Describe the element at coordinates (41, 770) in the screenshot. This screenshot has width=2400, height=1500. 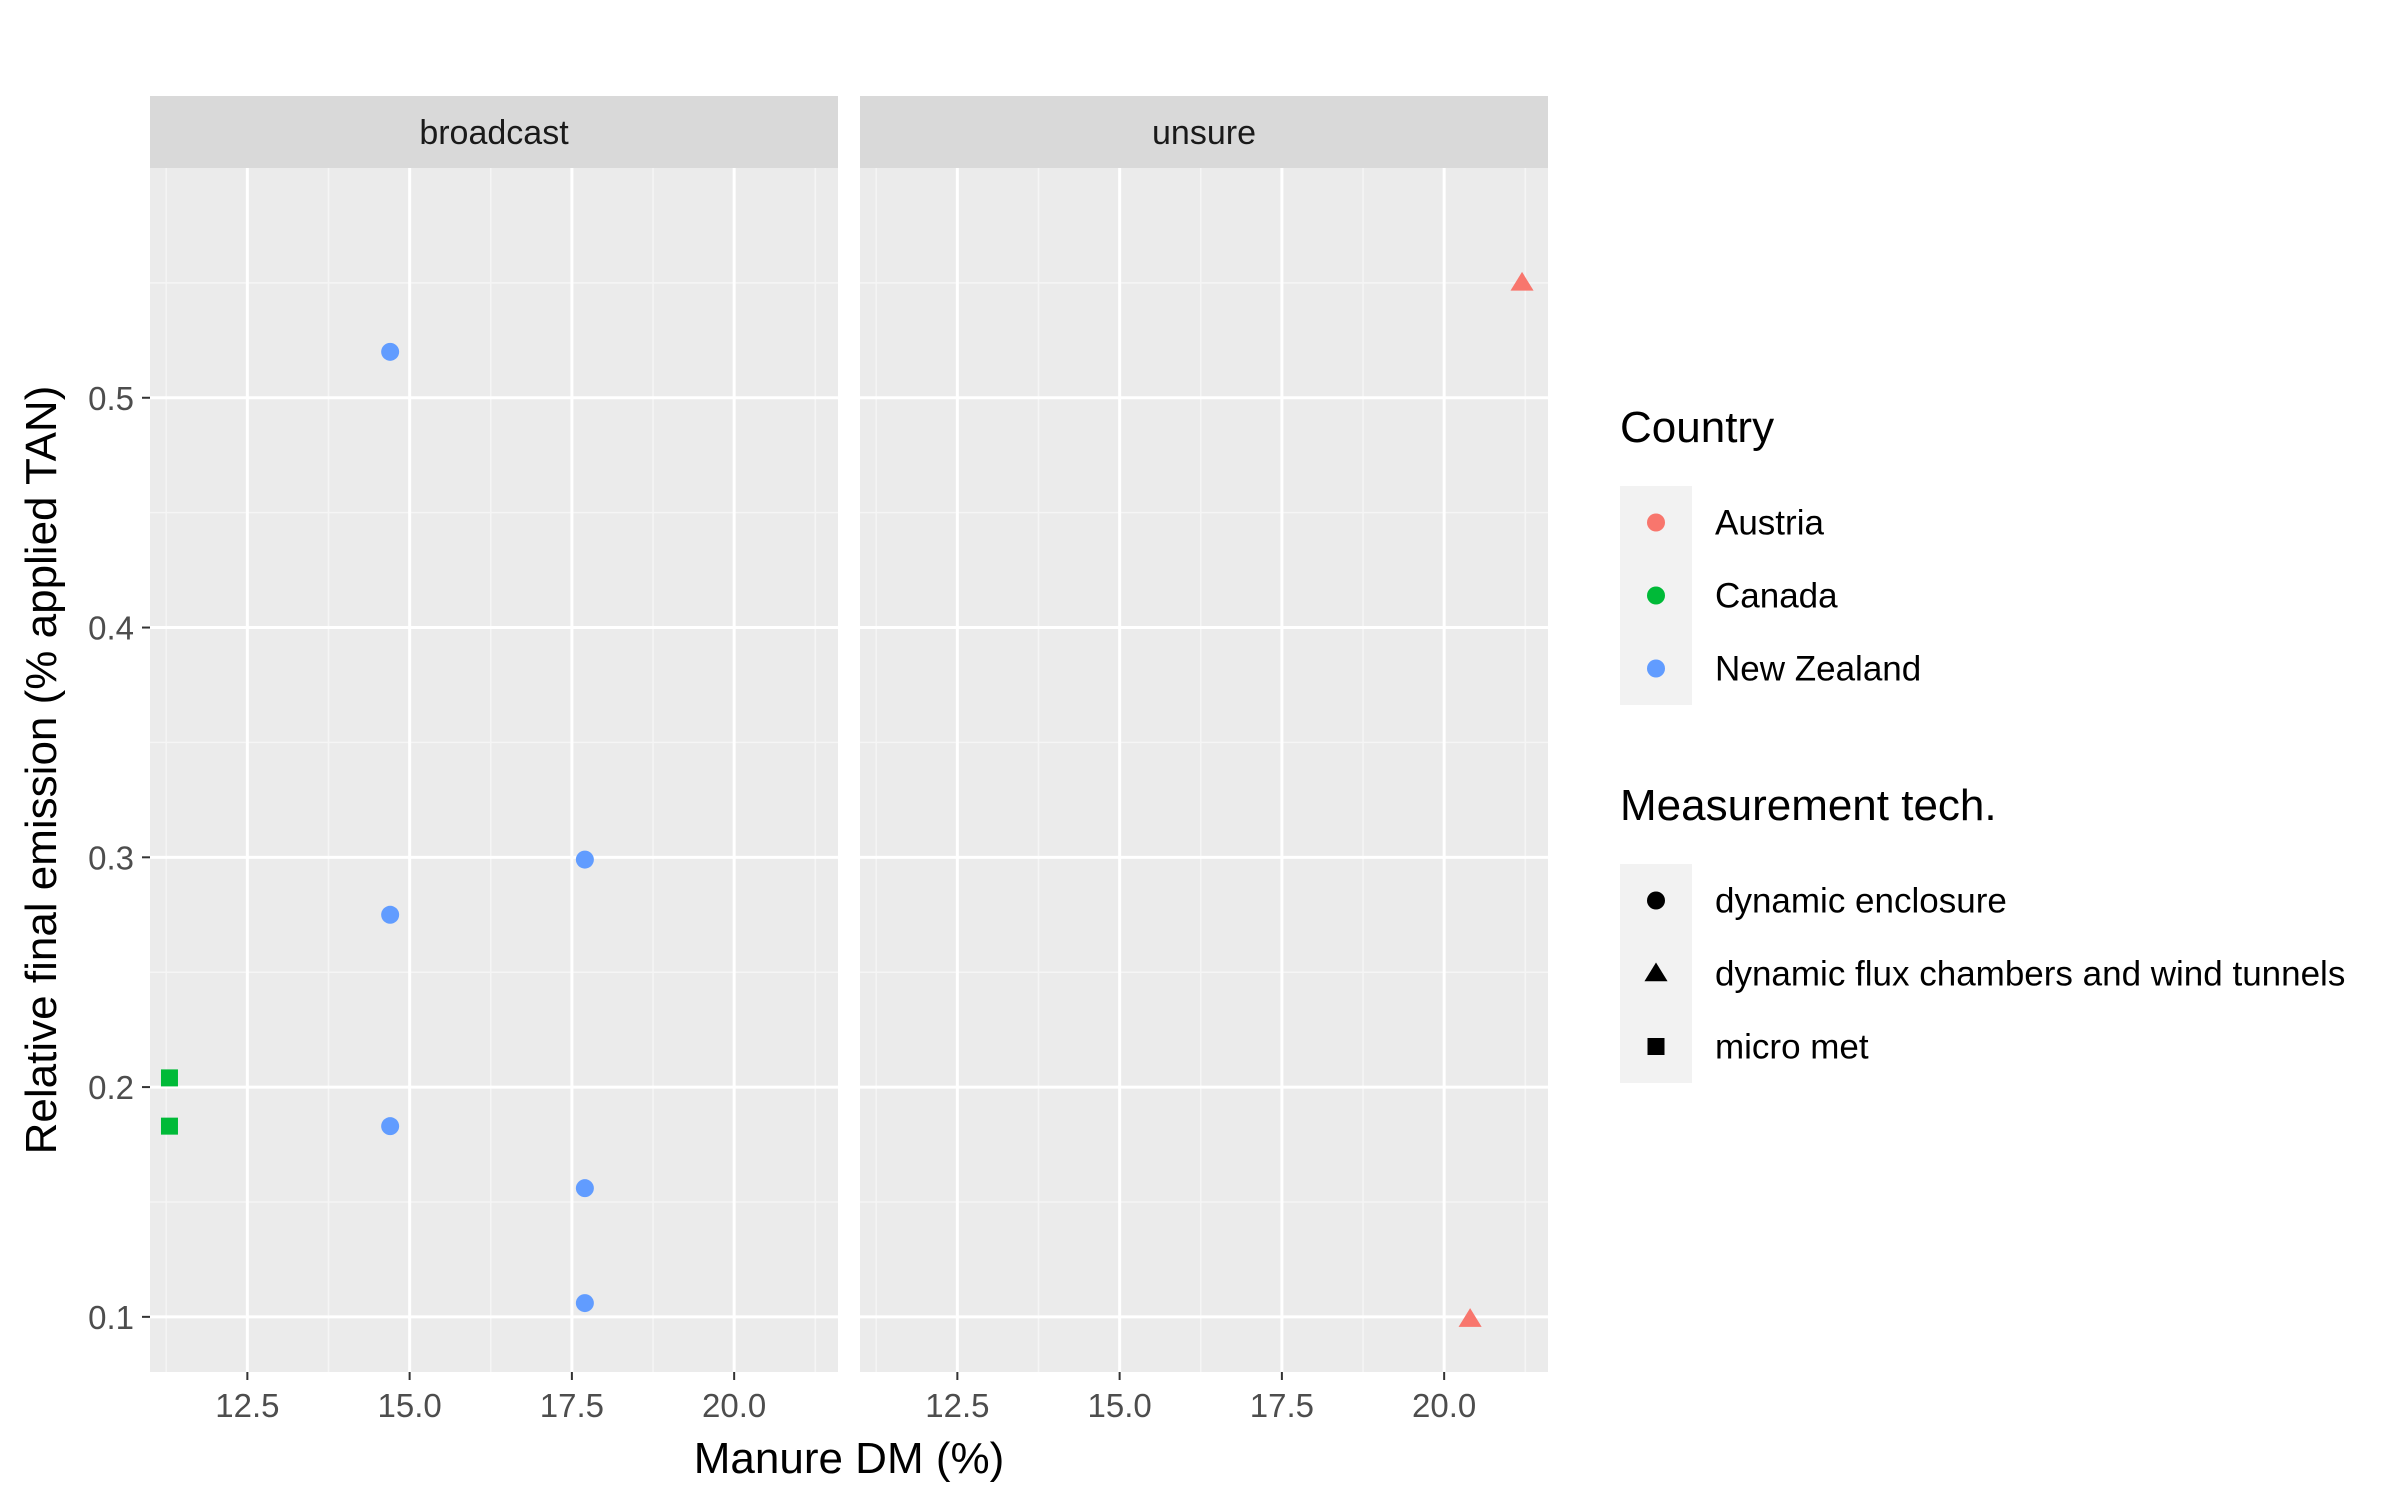
I see `y-axis-title: Relative final emission (% applied TAN)` at that location.